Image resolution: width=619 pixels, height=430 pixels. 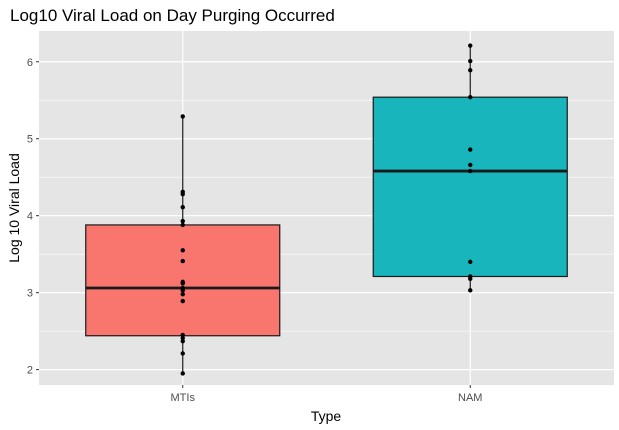 I want to click on y-tick-label: 5, so click(x=30, y=140).